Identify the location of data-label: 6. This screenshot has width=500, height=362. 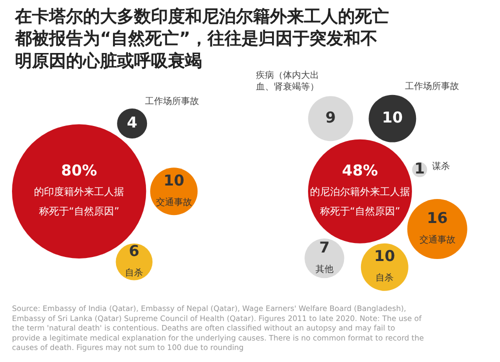
(134, 251).